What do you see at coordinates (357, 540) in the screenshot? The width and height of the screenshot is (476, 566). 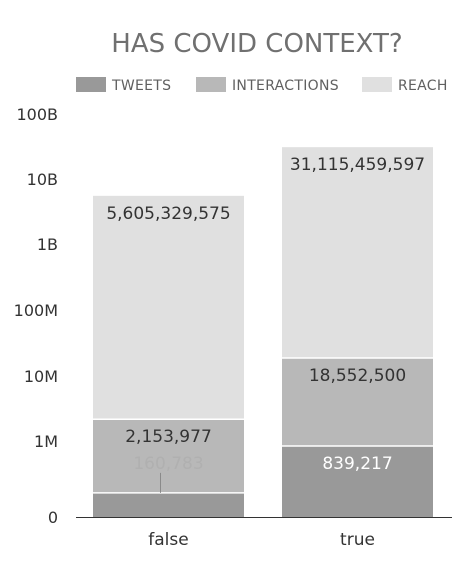 I see `x-tick-label: true` at bounding box center [357, 540].